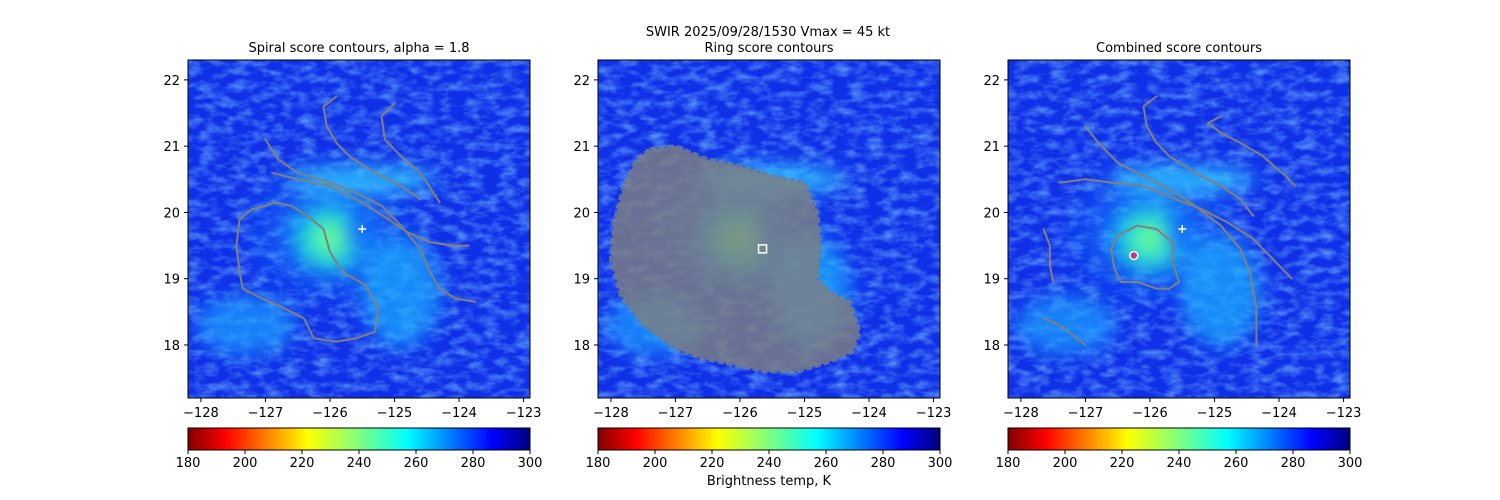 This screenshot has height=500, width=1500. Describe the element at coordinates (762, 249) in the screenshot. I see `ring-center-square-marker` at that location.